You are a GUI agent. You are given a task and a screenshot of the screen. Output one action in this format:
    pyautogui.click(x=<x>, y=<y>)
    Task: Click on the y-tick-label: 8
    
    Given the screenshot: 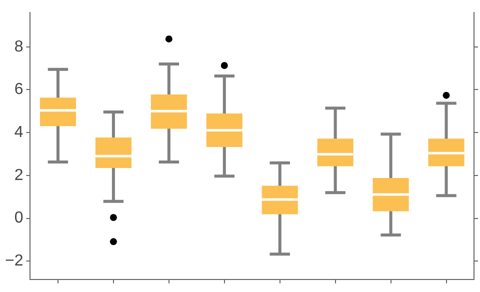 What is the action you would take?
    pyautogui.click(x=19, y=47)
    